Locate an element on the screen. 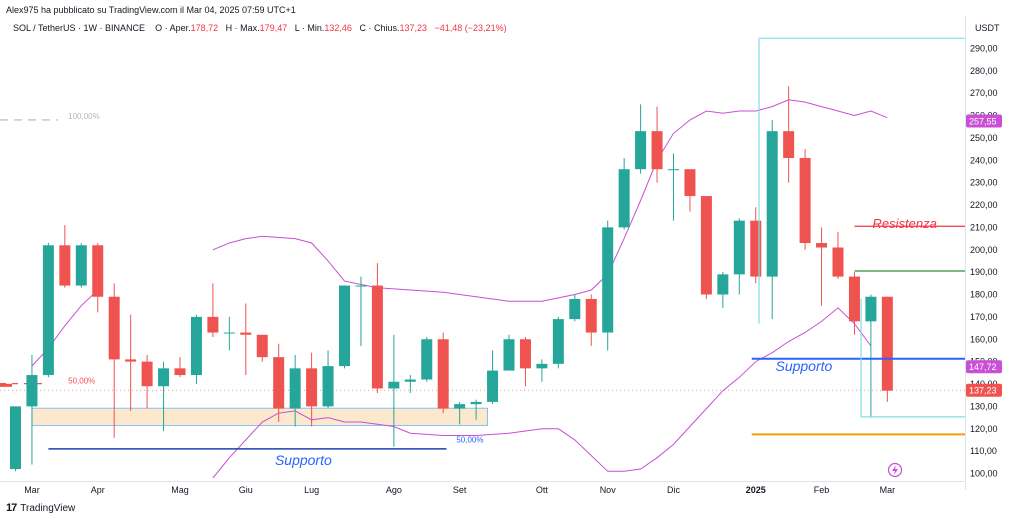  low-label: L is located at coordinates (297, 28).